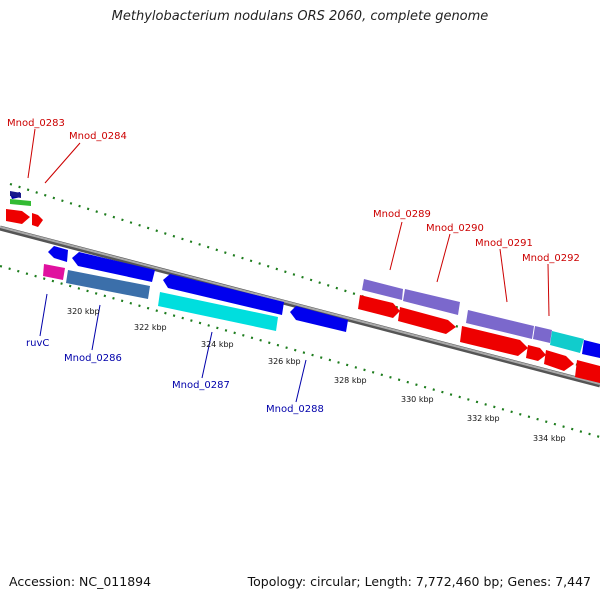  Describe the element at coordinates (175, 376) in the screenshot. I see `reverse-gene-labels: ruvC Mnod_0286 Mnod_0287 Mnod_0288` at that location.